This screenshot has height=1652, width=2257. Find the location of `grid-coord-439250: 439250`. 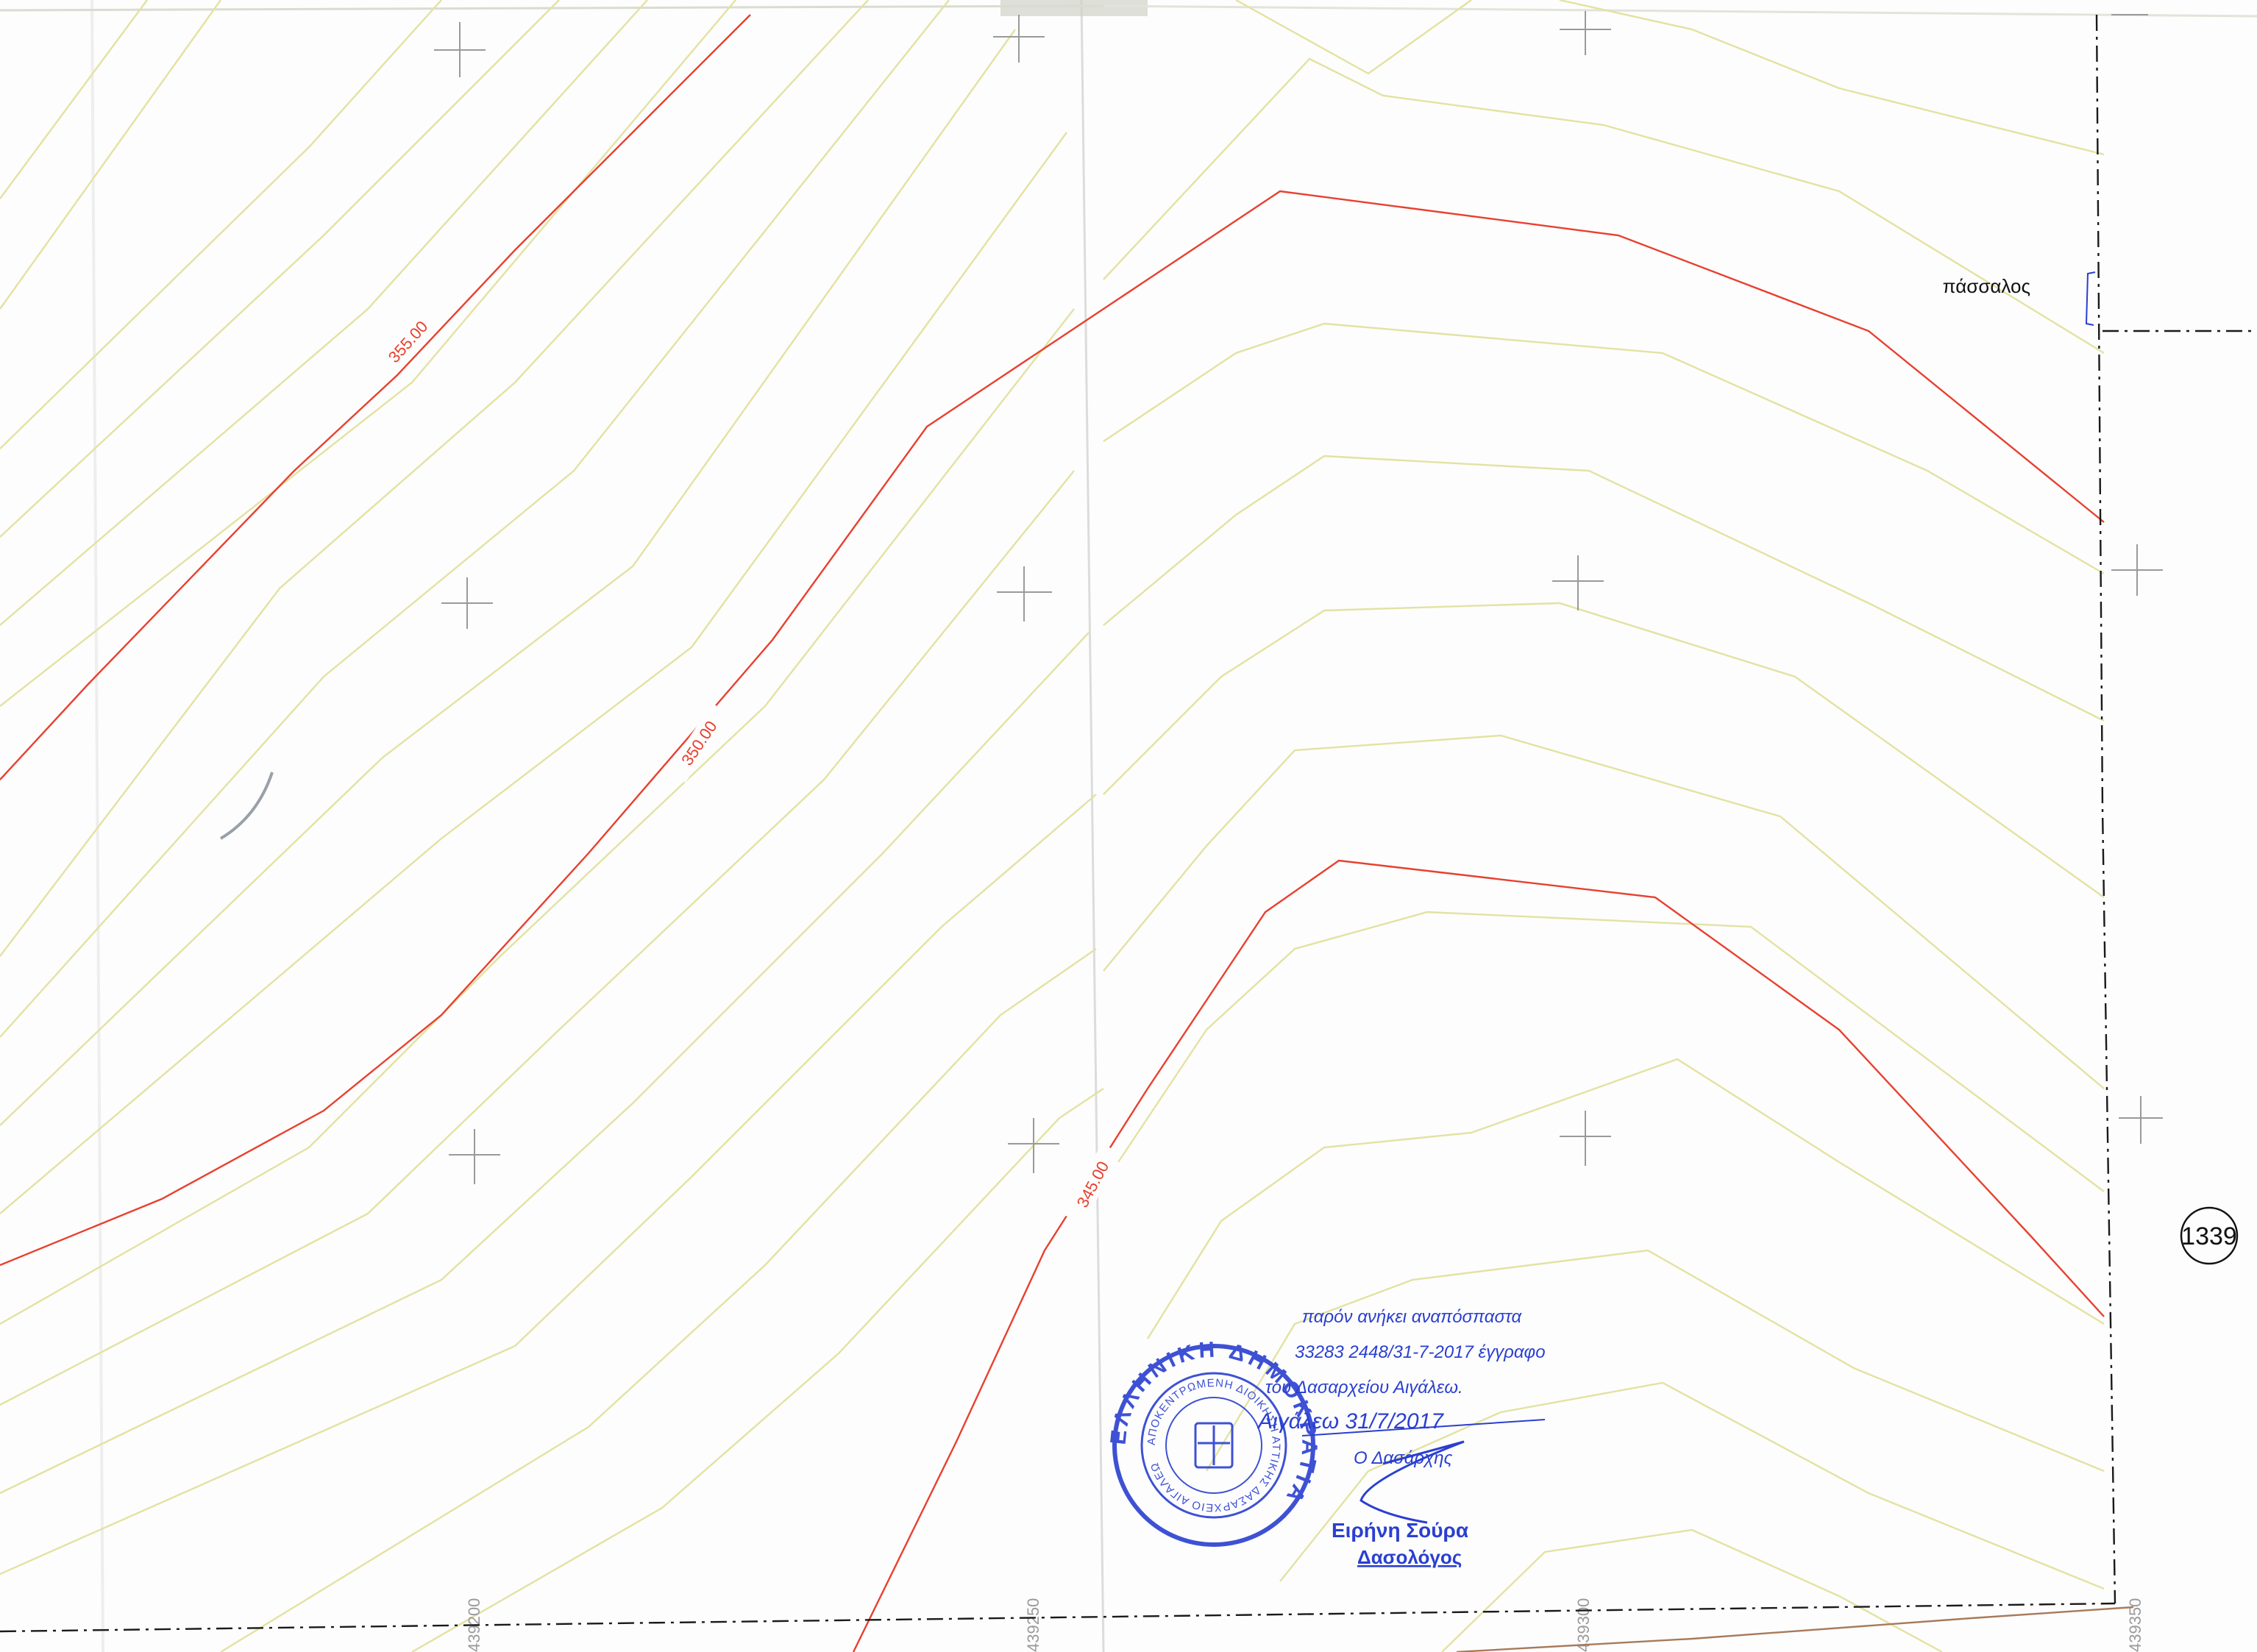

grid-coord-439250: 439250 is located at coordinates (1033, 1625).